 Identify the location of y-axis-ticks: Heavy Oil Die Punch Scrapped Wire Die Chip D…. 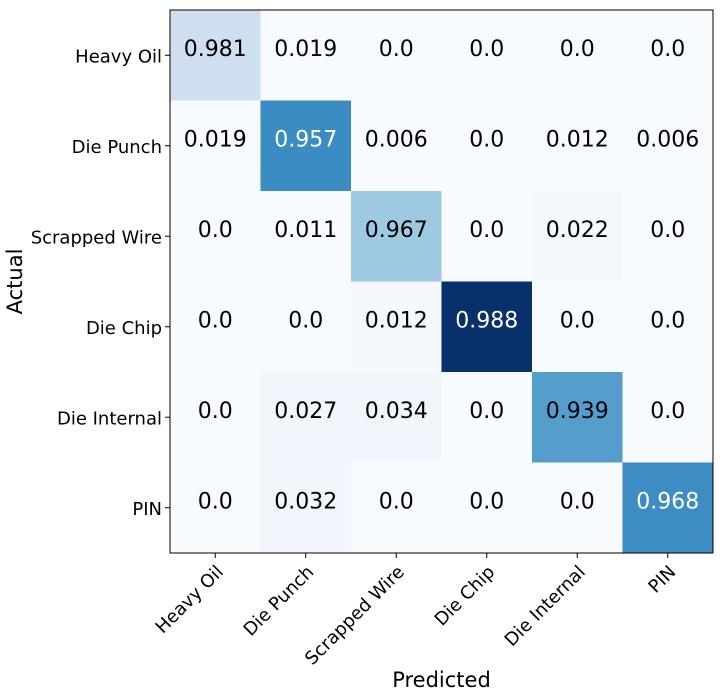
(100, 283).